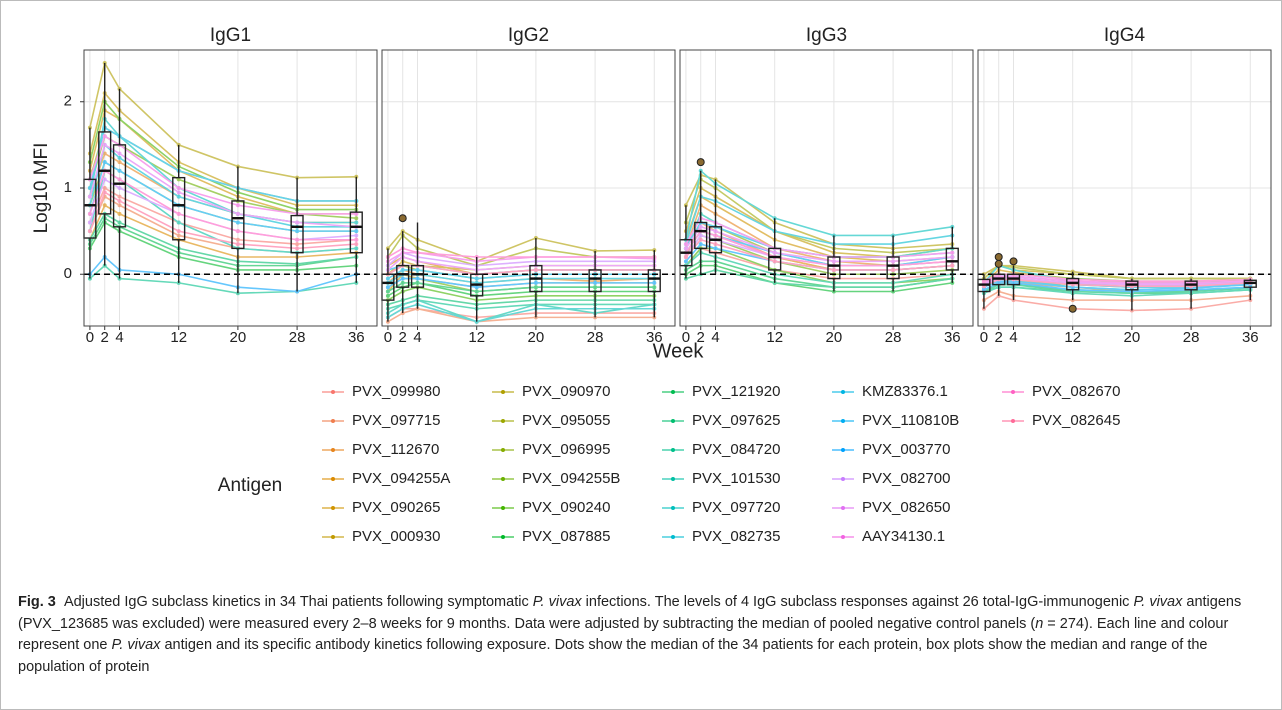  What do you see at coordinates (37, 602) in the screenshot?
I see `caption-label: Fig. 3` at bounding box center [37, 602].